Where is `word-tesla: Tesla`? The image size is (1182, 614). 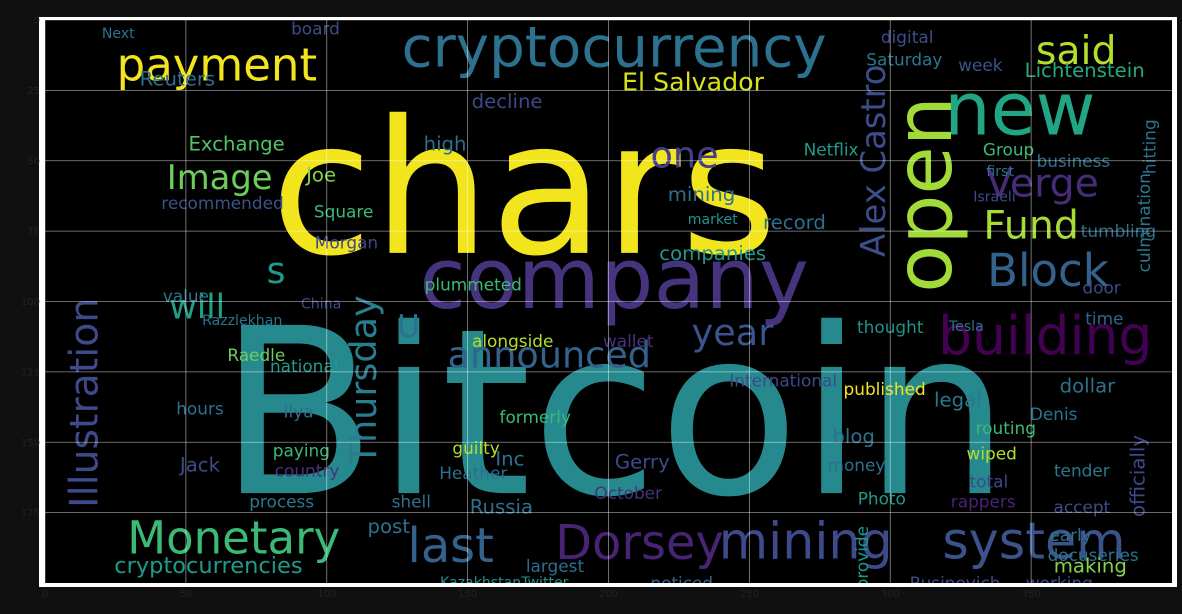 word-tesla: Tesla is located at coordinates (966, 327).